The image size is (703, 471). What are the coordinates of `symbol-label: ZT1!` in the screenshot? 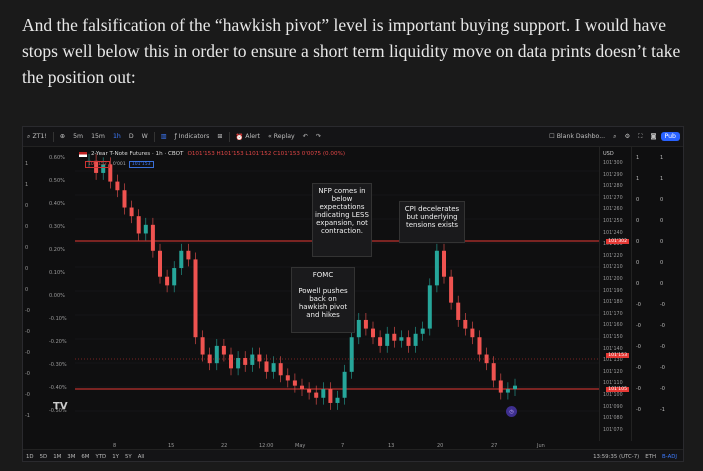 It's located at (39, 136).